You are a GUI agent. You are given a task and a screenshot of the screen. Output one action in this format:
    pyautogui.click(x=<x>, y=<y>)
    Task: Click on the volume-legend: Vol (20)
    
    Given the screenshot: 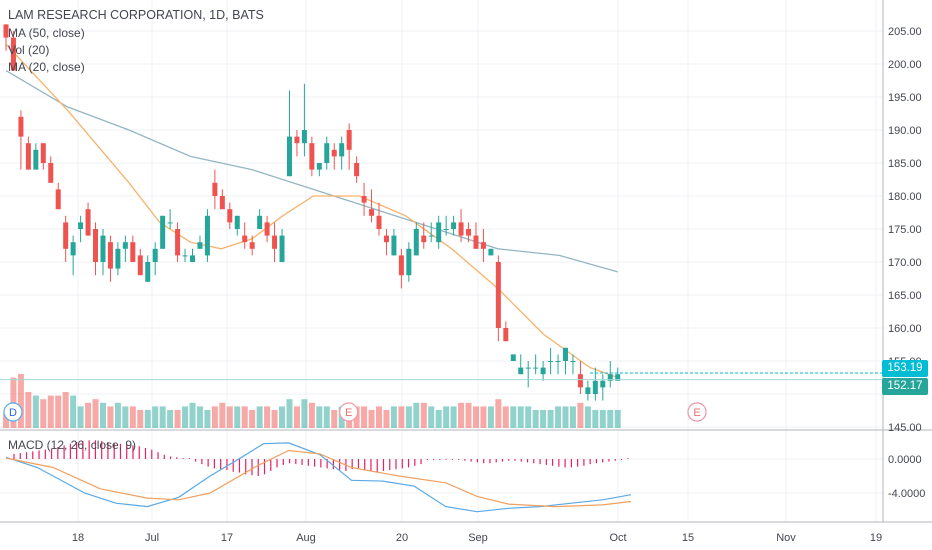 What is the action you would take?
    pyautogui.click(x=29, y=50)
    